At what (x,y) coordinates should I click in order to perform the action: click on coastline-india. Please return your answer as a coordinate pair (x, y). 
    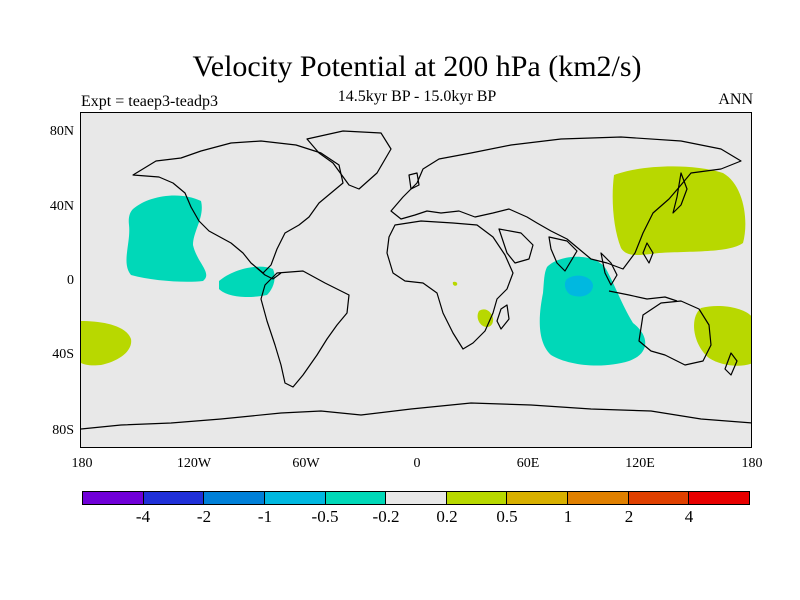
    Looking at the image, I should click on (563, 254).